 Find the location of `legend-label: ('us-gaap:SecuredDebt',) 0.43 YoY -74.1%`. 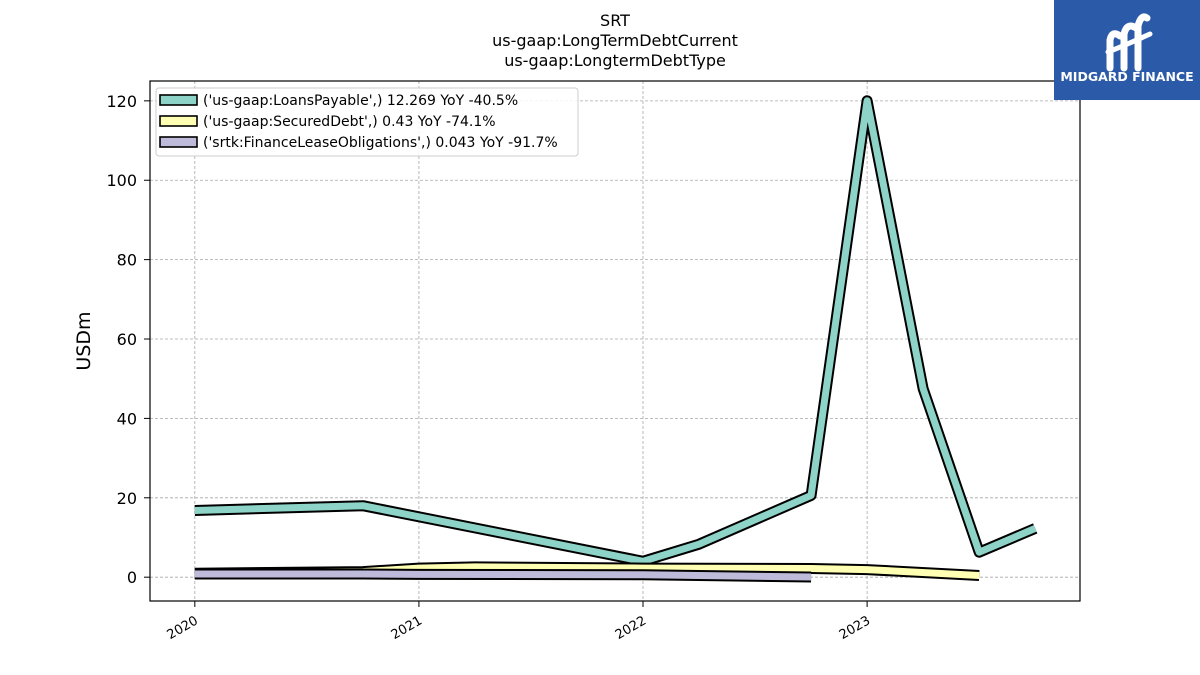

legend-label: ('us-gaap:SecuredDebt',) 0.43 YoY -74.1% is located at coordinates (349, 122).